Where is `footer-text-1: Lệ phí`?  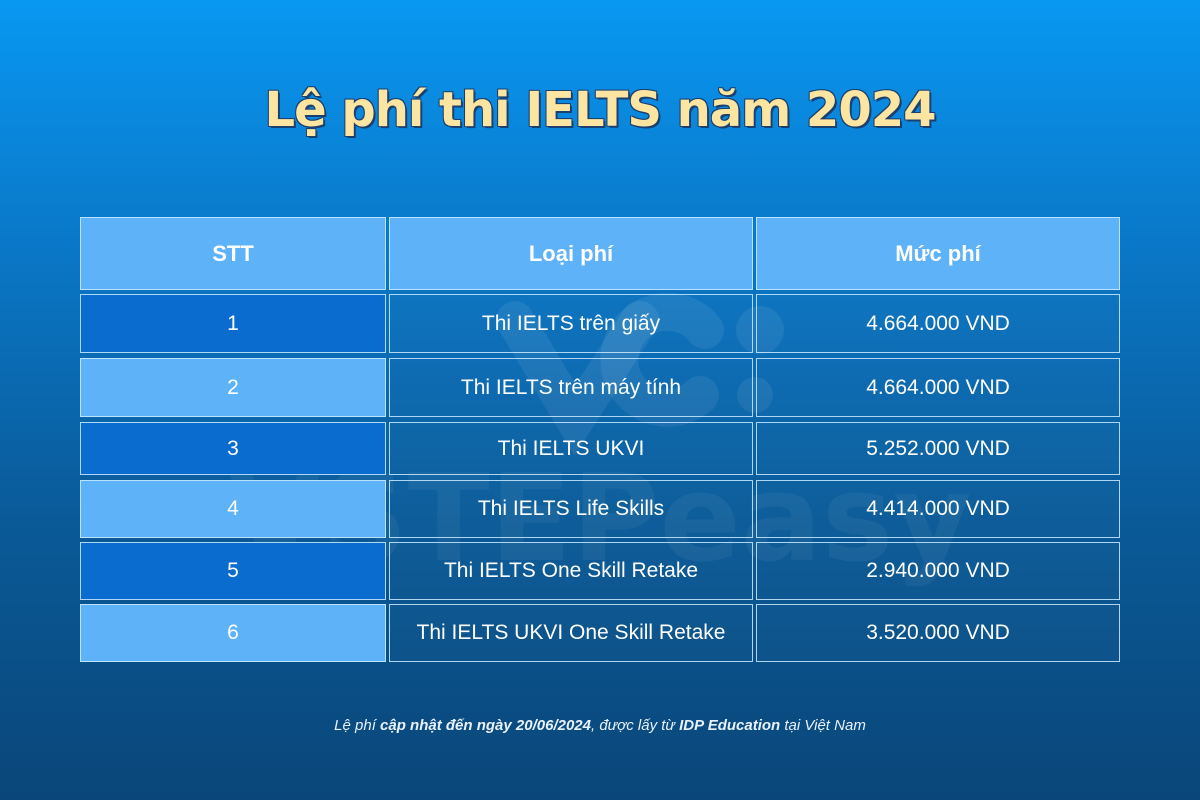 footer-text-1: Lệ phí is located at coordinates (357, 725).